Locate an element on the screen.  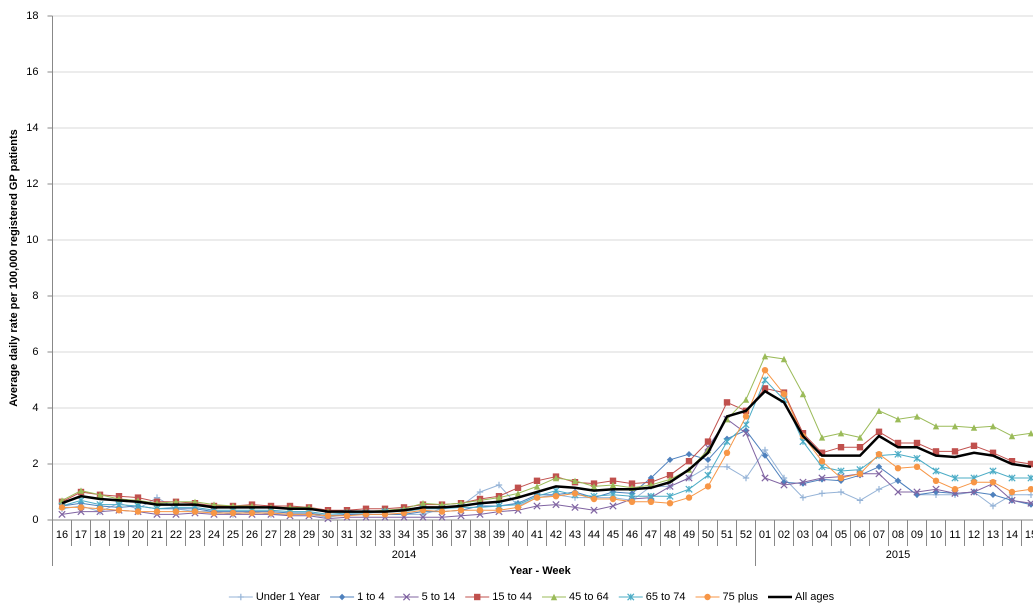
x-tick-label: 28 is located at coordinates (290, 535).